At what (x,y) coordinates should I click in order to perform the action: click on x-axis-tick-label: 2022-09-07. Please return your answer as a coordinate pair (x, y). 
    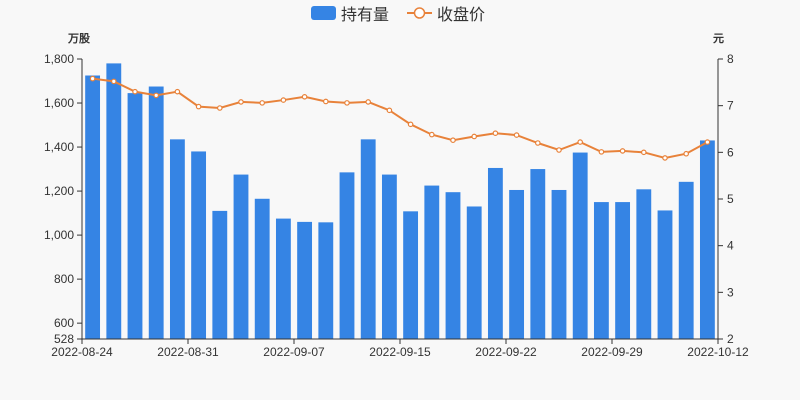
    Looking at the image, I should click on (294, 352).